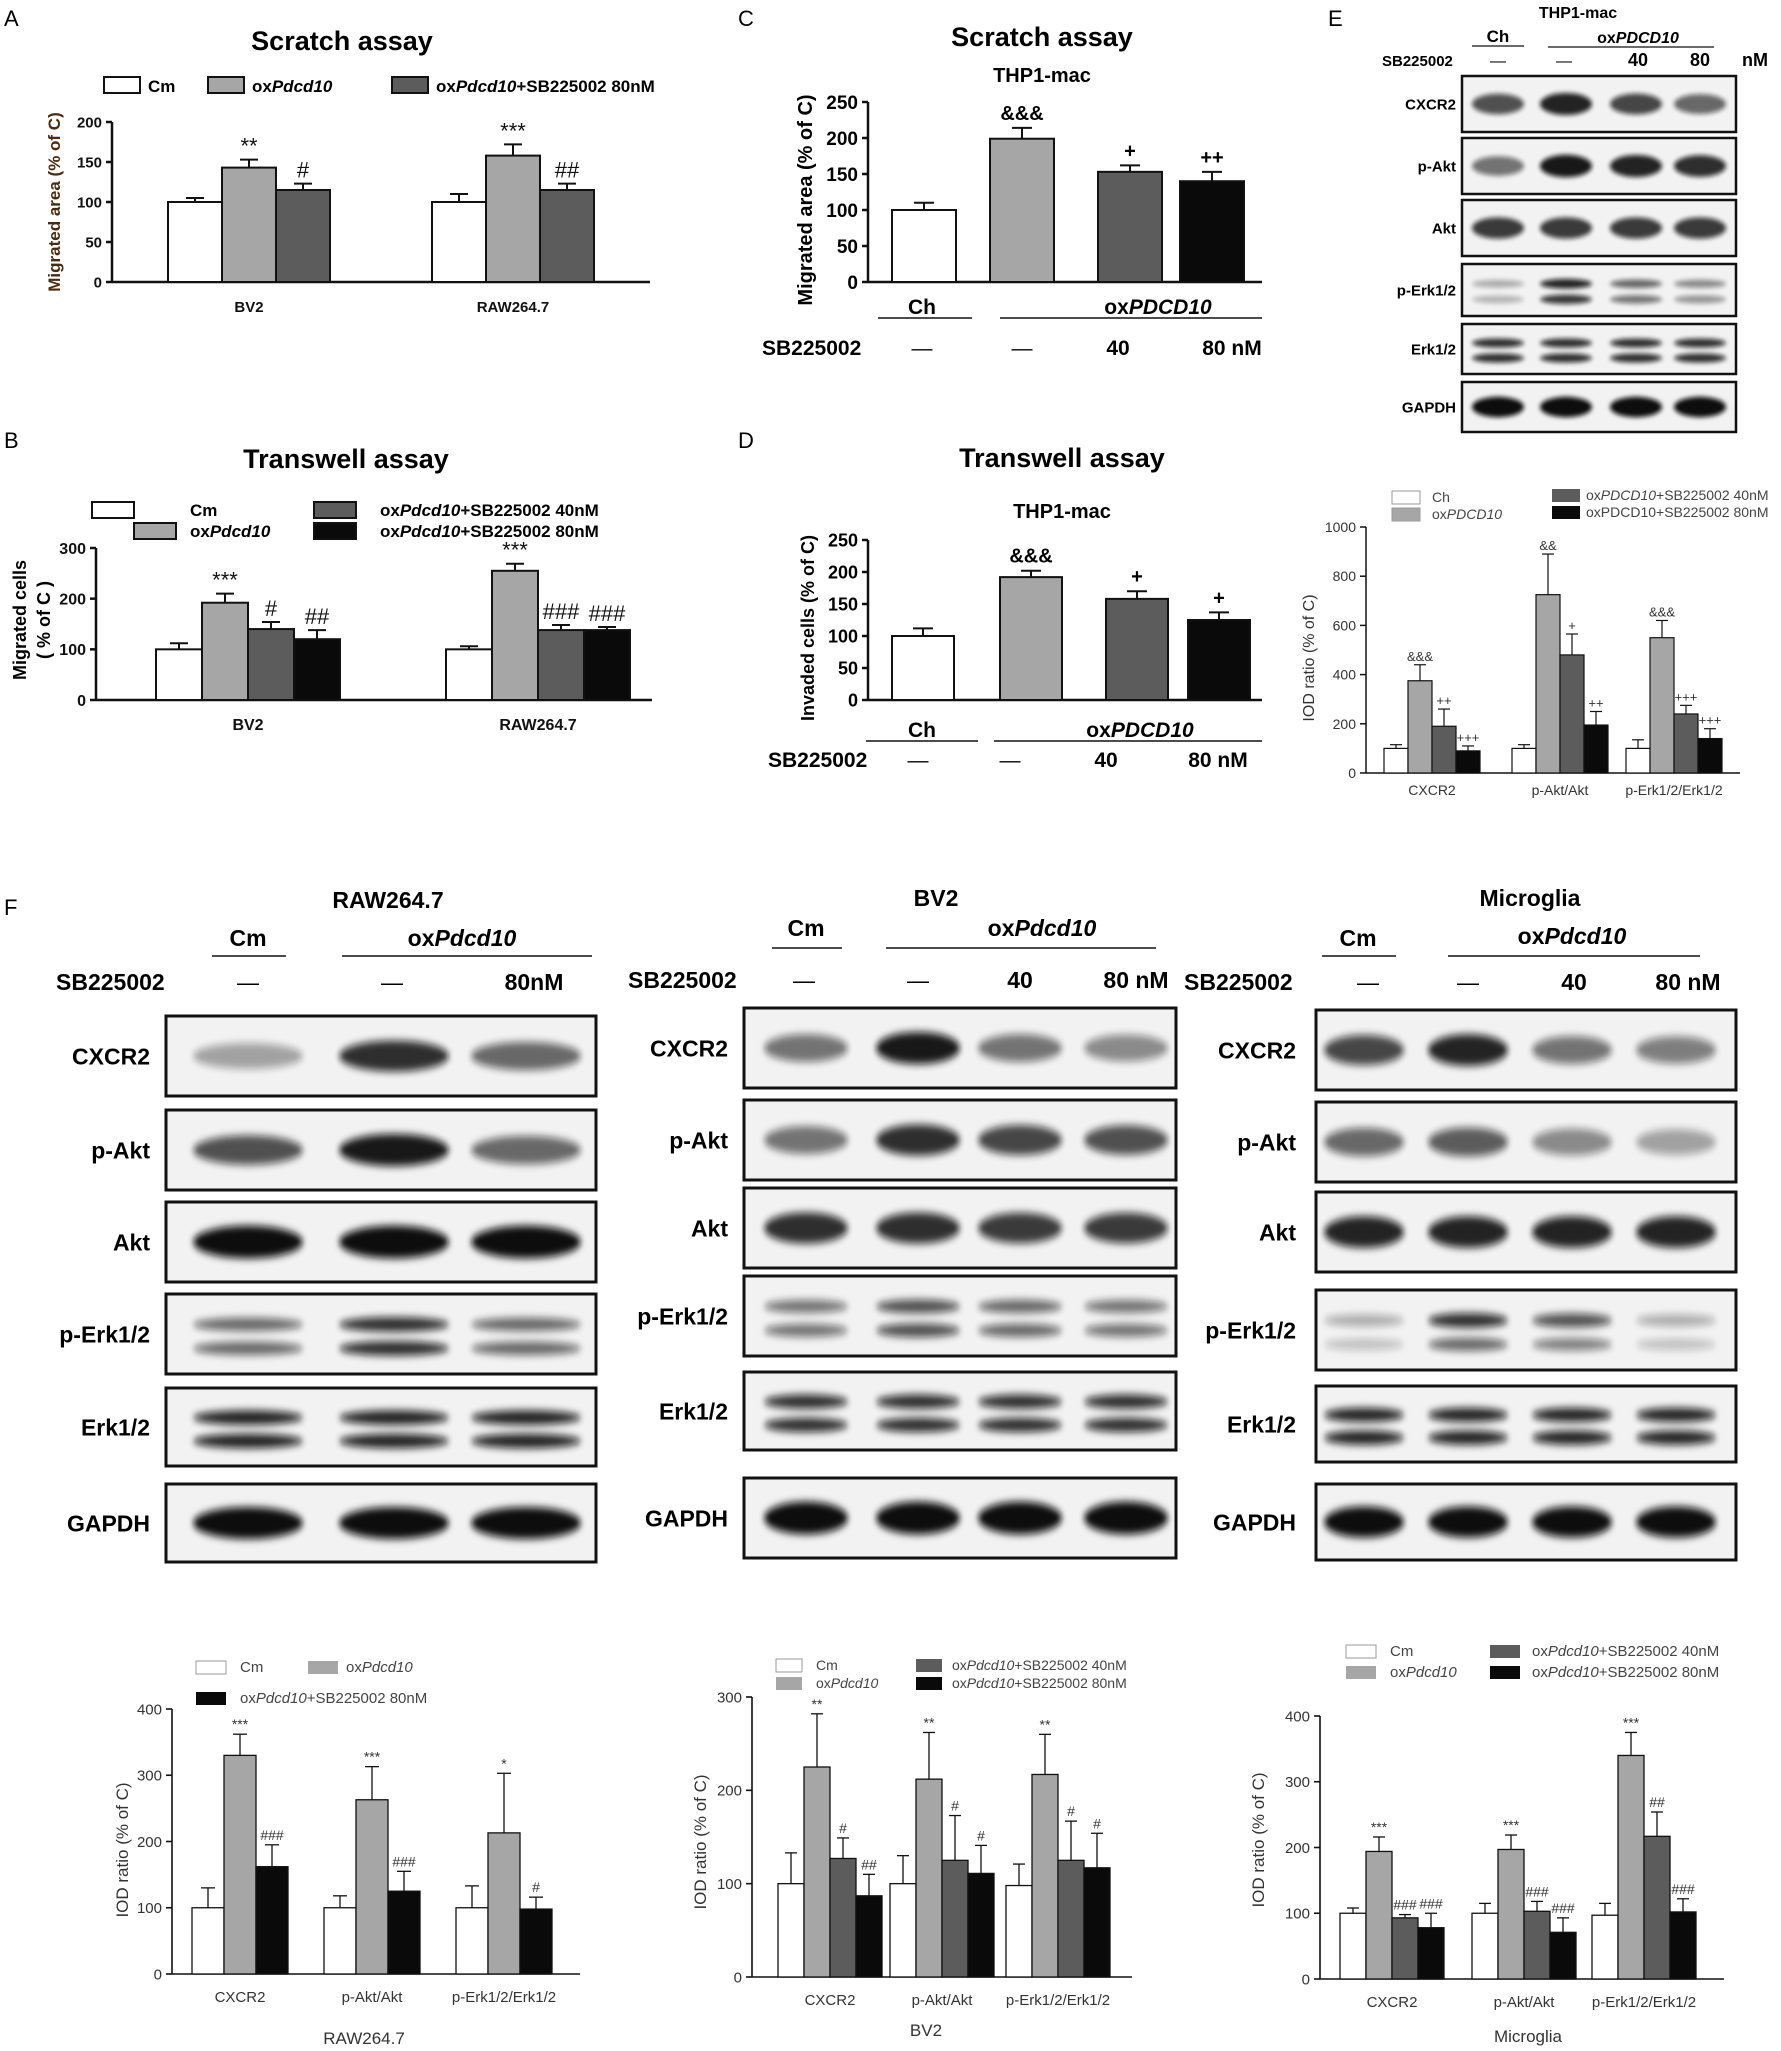 This screenshot has width=1781, height=2051. What do you see at coordinates (1426, 290) in the screenshot?
I see `blot-label-perk: p-Erk1/2` at bounding box center [1426, 290].